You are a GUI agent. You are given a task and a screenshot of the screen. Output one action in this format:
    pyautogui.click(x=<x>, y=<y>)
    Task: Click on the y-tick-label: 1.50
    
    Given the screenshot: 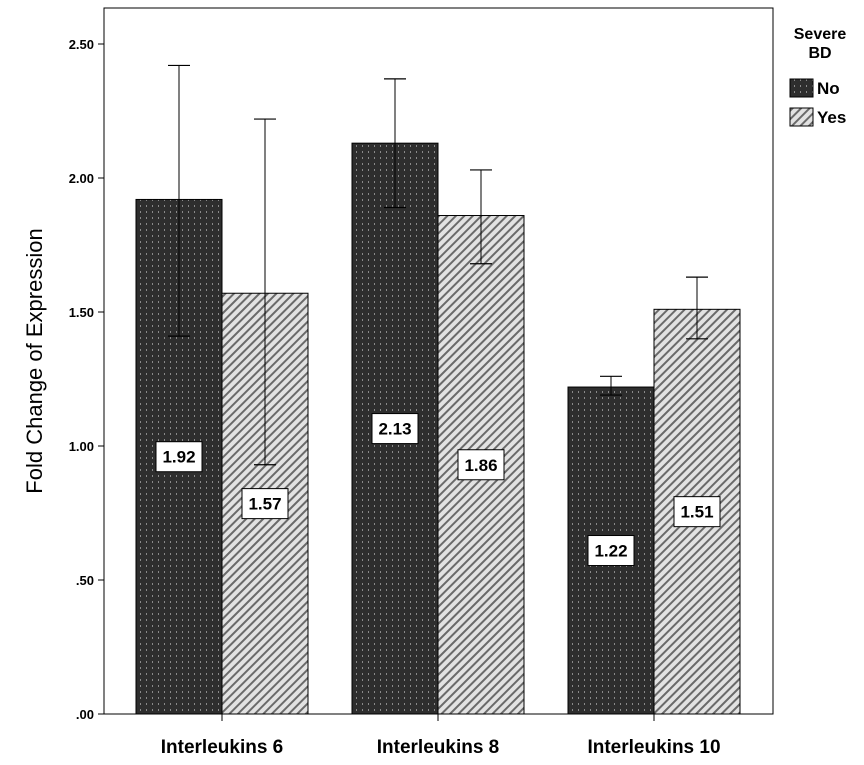 What is the action you would take?
    pyautogui.click(x=81, y=312)
    